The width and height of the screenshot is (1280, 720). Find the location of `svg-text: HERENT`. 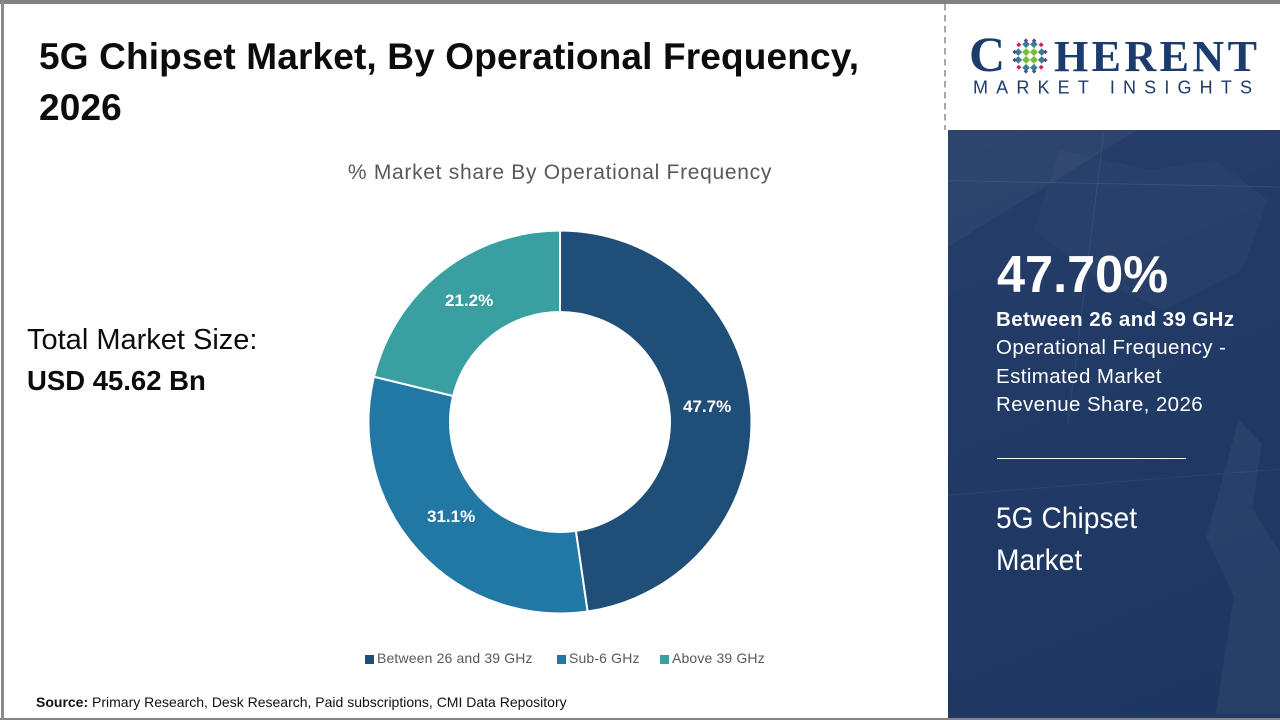

svg-text: HERENT is located at coordinates (1155, 56).